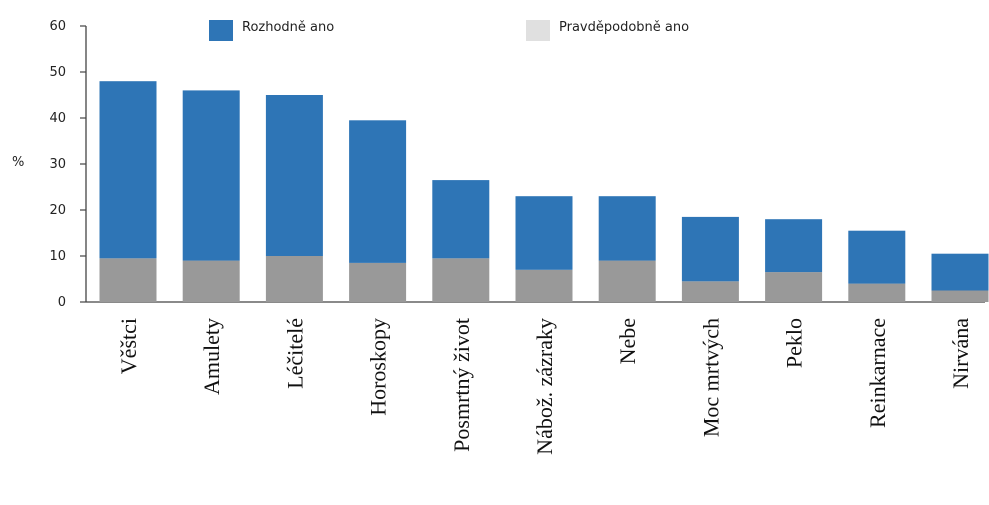 This screenshot has height=505, width=989. I want to click on x-category-label: Amulety, so click(211, 356).